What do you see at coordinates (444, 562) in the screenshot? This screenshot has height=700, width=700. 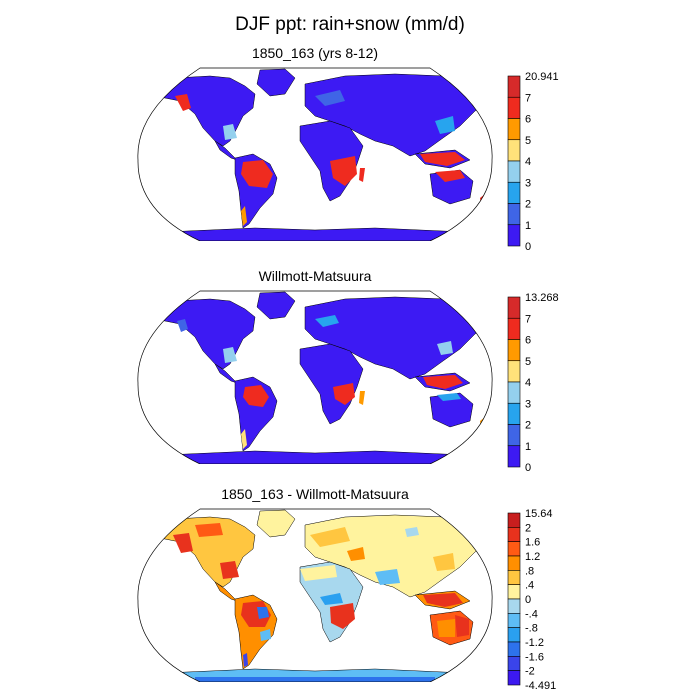 I see `diff-positive-east-asia` at bounding box center [444, 562].